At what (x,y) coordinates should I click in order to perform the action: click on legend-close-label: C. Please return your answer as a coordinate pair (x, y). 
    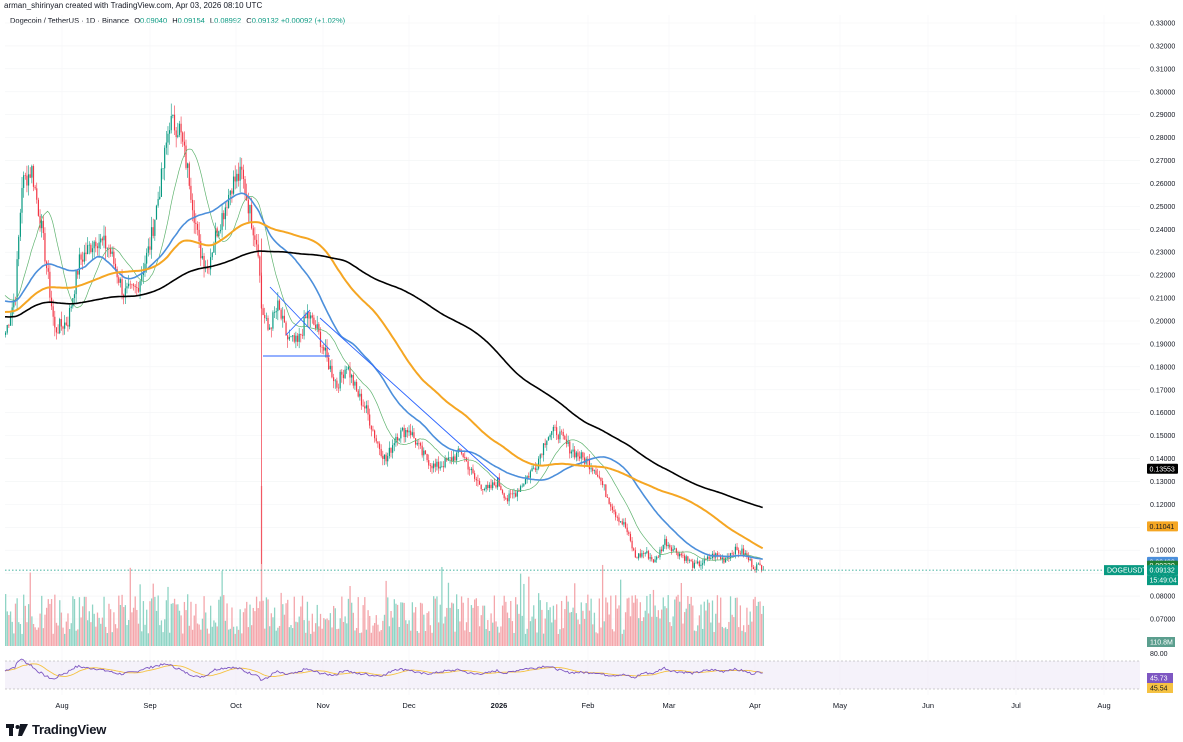
    Looking at the image, I should click on (249, 20).